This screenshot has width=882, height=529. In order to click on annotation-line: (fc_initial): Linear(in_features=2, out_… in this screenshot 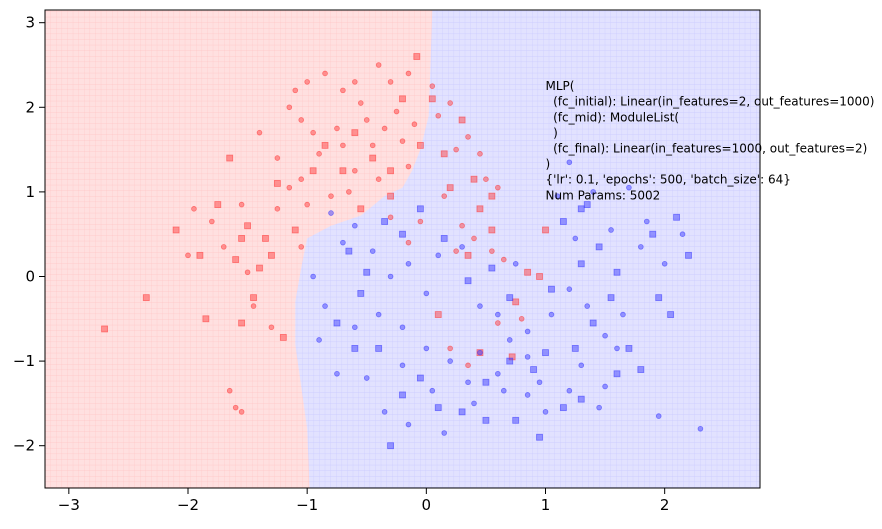, I will do `click(710, 102)`.